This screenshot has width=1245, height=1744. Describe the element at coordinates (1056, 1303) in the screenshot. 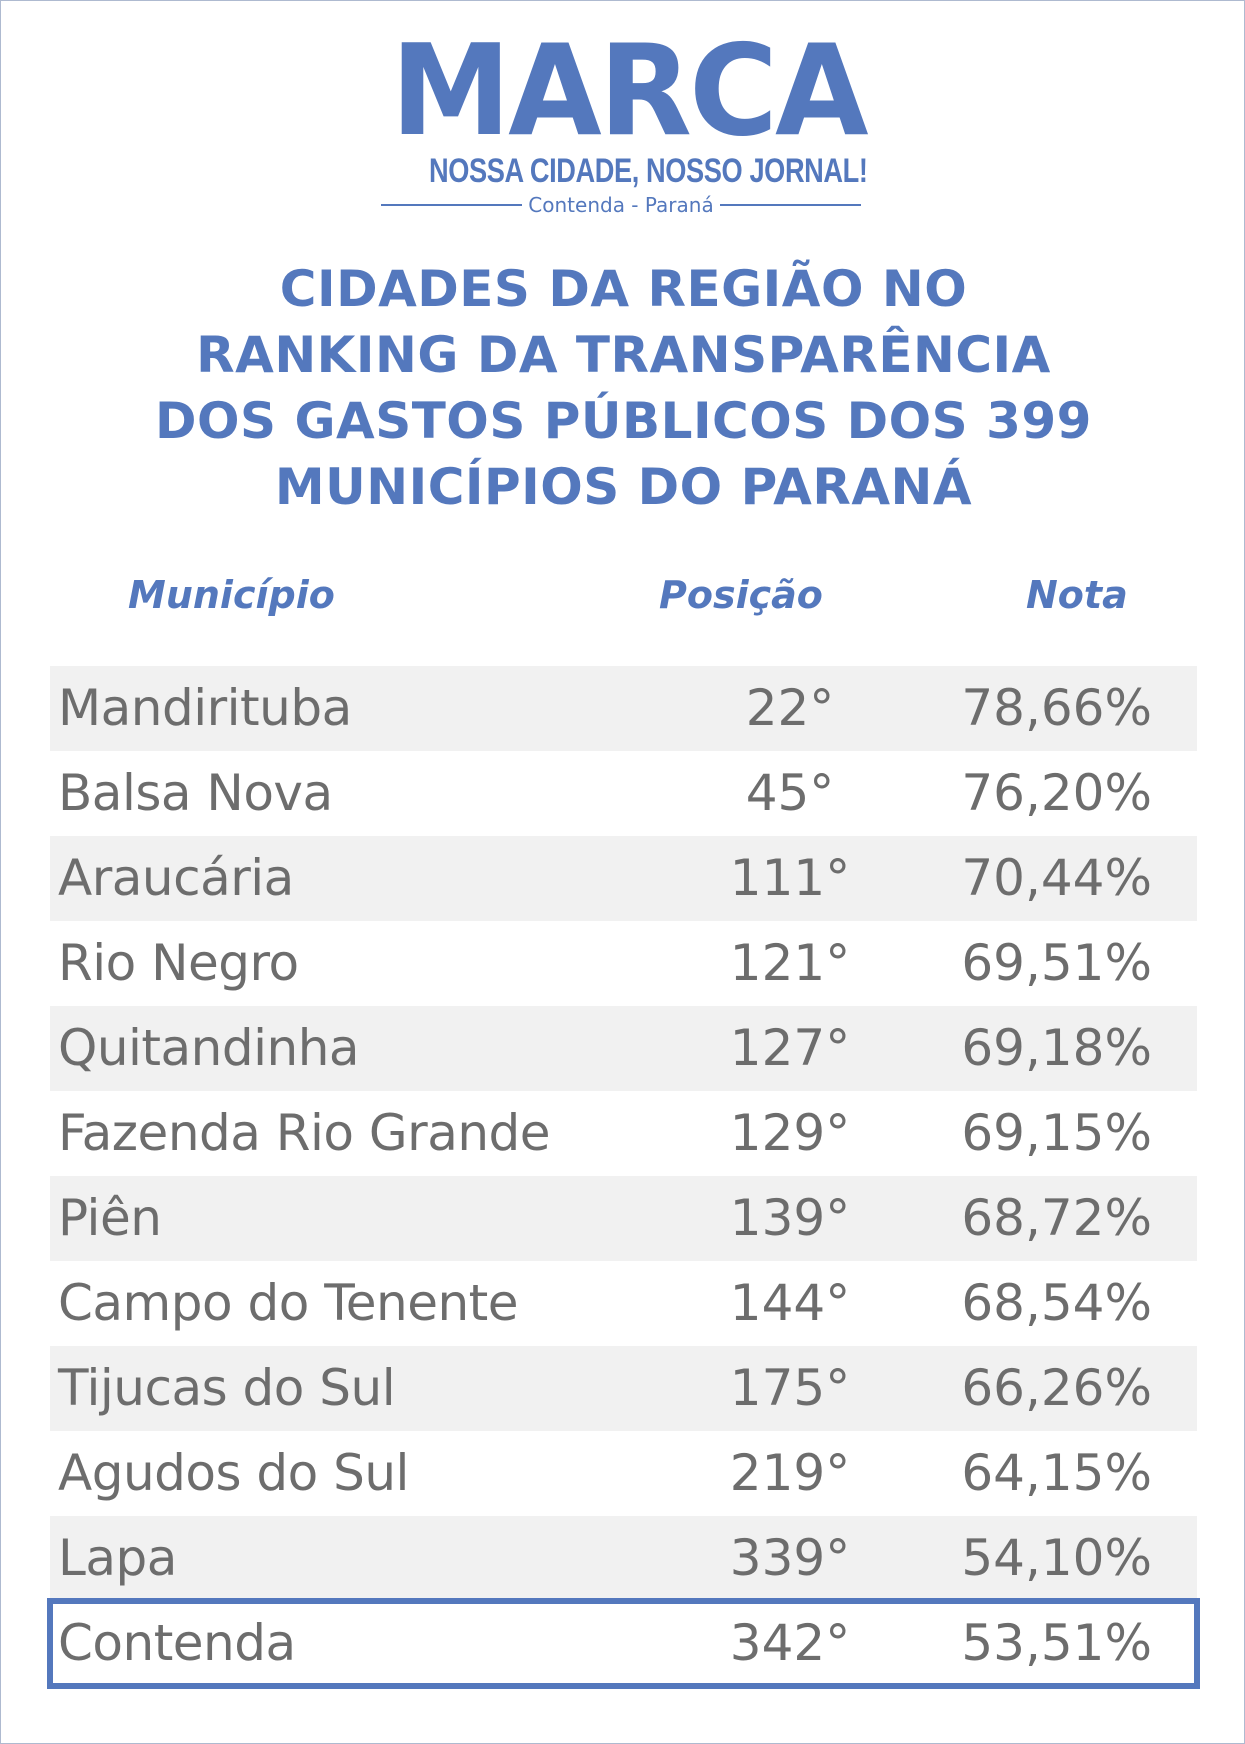

I see `nota-cell: 68,54%` at that location.